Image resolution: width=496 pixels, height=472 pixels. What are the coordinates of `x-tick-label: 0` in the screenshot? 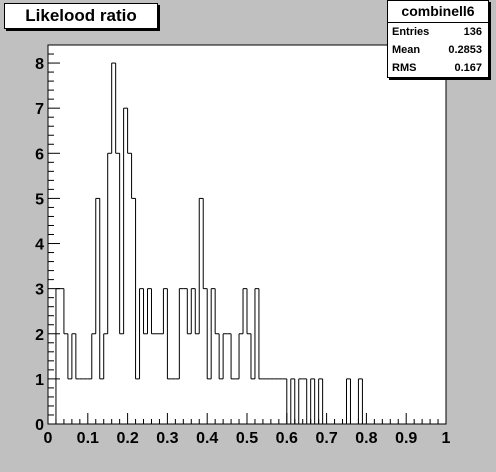 It's located at (48, 438).